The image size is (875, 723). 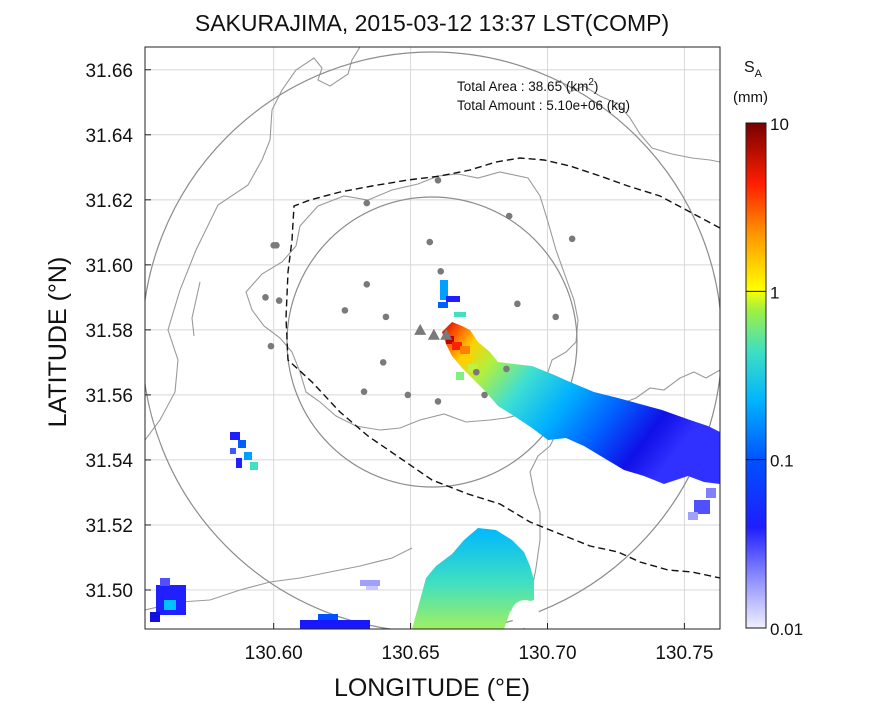 I want to click on map-title: SAKURAJIMA, 2015-03-12 13:37 LST(COMP), so click(x=432, y=23).